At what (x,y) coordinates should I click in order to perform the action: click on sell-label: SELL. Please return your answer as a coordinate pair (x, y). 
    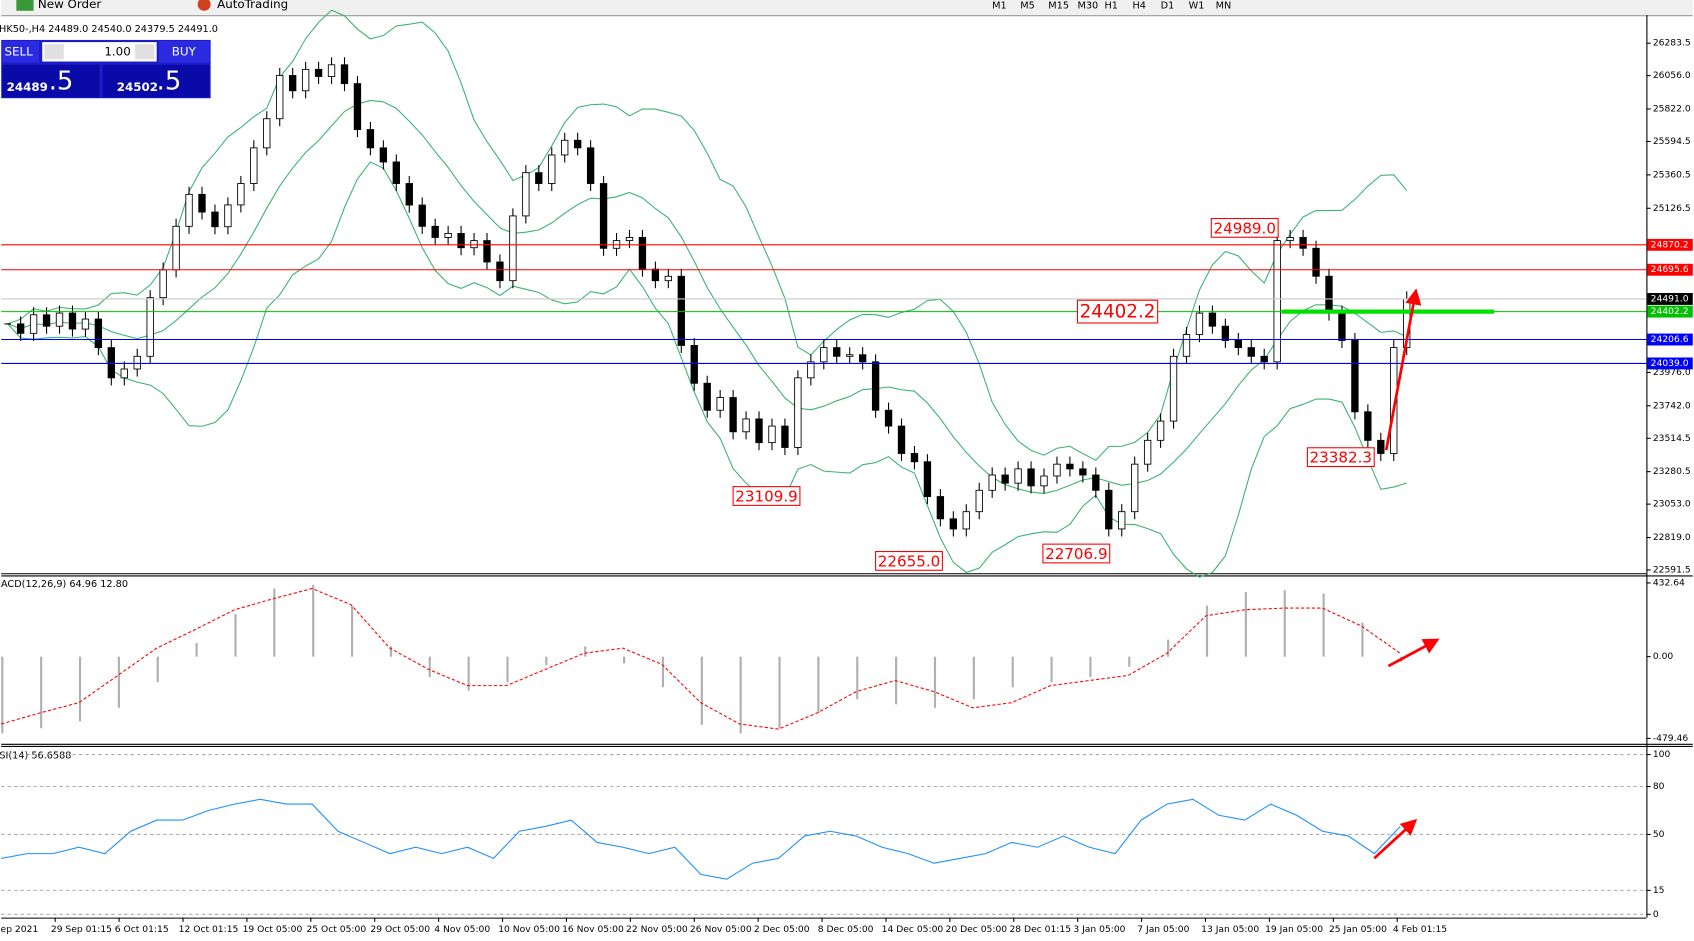
    Looking at the image, I should click on (18, 51).